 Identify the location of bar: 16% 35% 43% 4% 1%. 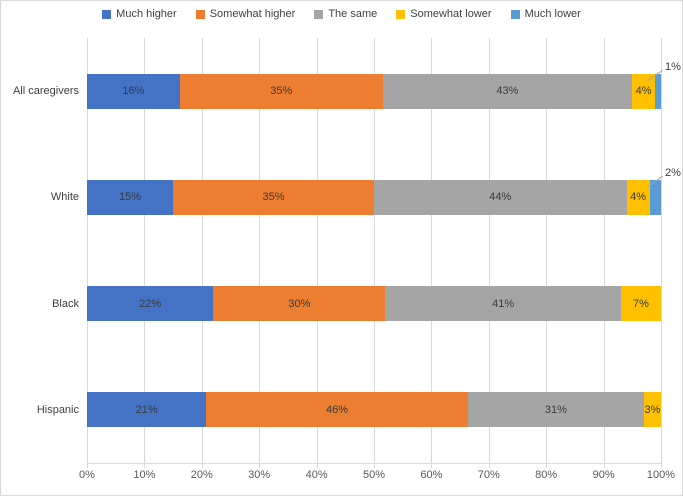
(384, 85).